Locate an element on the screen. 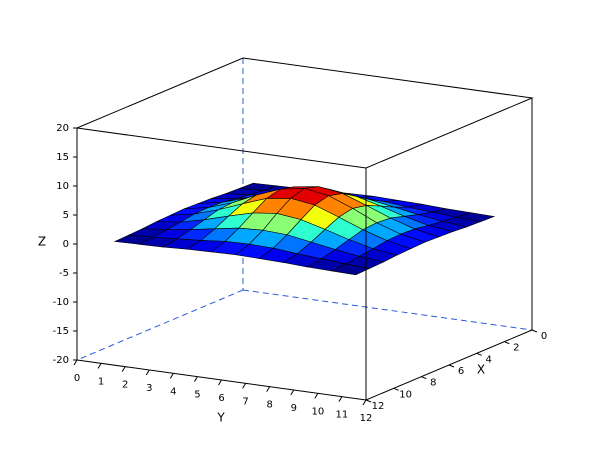  x-tick-label: 6 is located at coordinates (461, 371).